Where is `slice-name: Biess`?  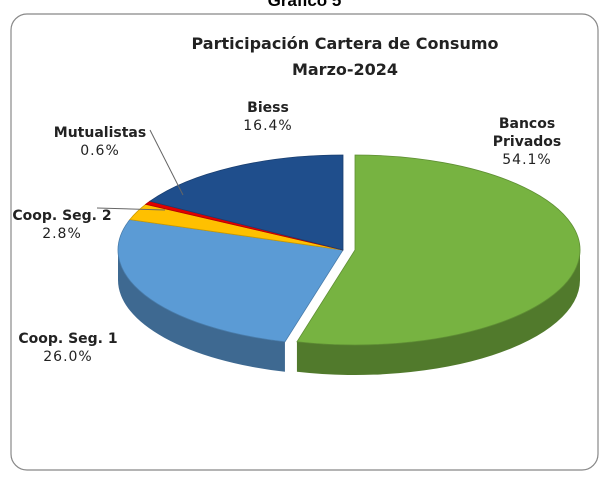 slice-name: Biess is located at coordinates (268, 108).